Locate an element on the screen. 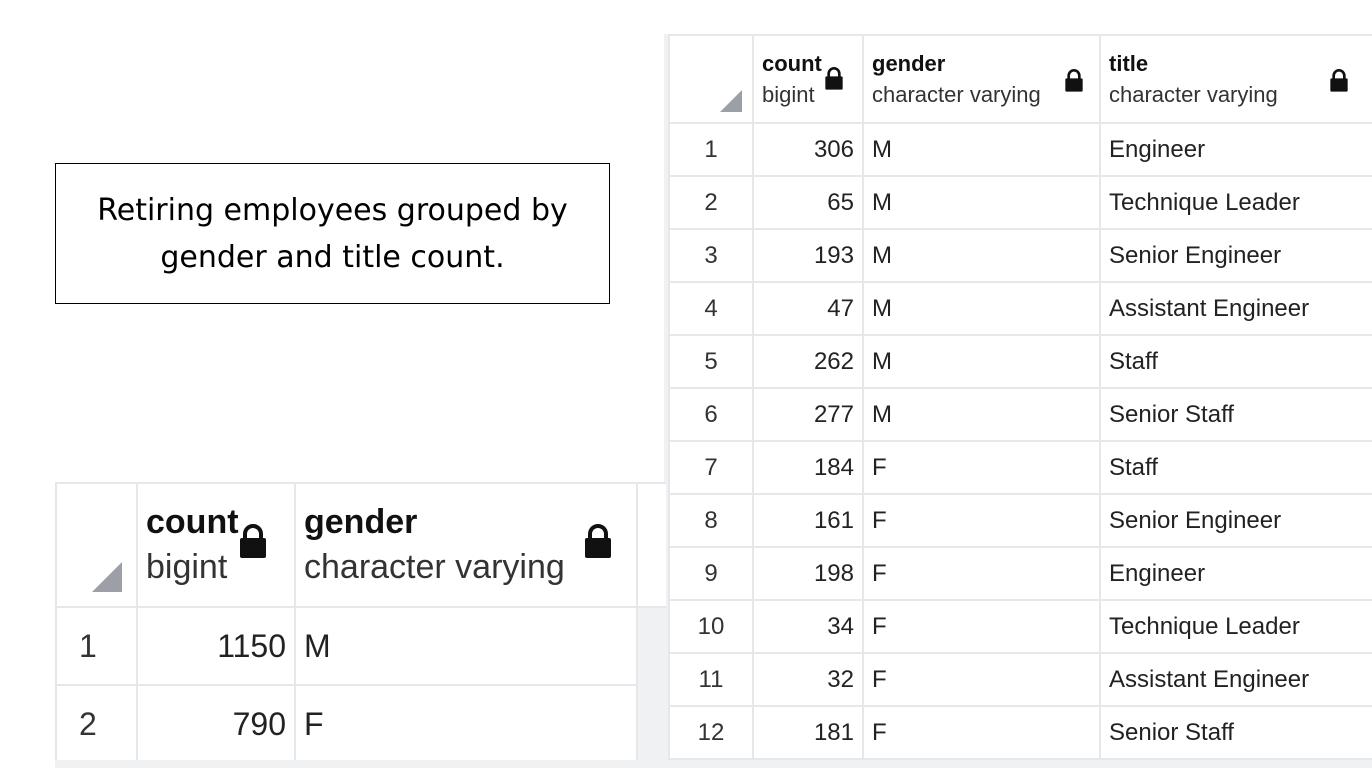 This screenshot has width=1372, height=768. table-row: 10 34 F Technique Leader is located at coordinates (1020, 626).